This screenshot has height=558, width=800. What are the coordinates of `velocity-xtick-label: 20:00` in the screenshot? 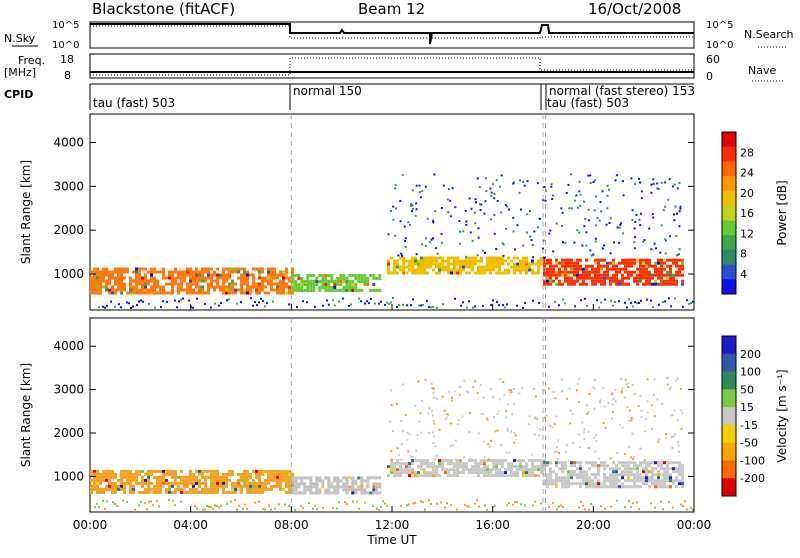 It's located at (593, 525).